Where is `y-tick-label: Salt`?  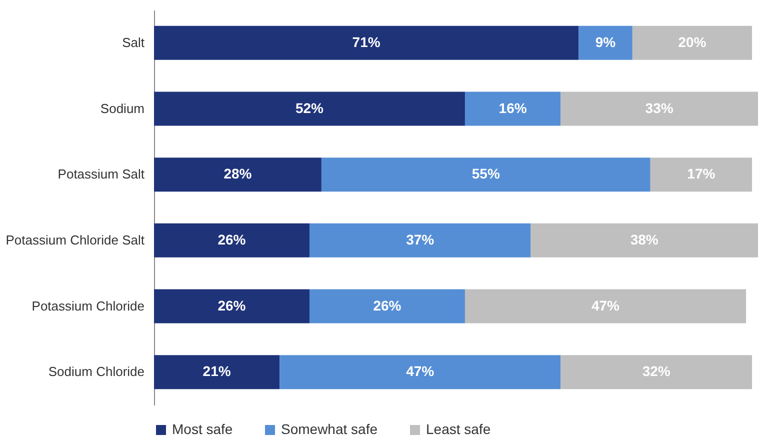
y-tick-label: Salt is located at coordinates (133, 42).